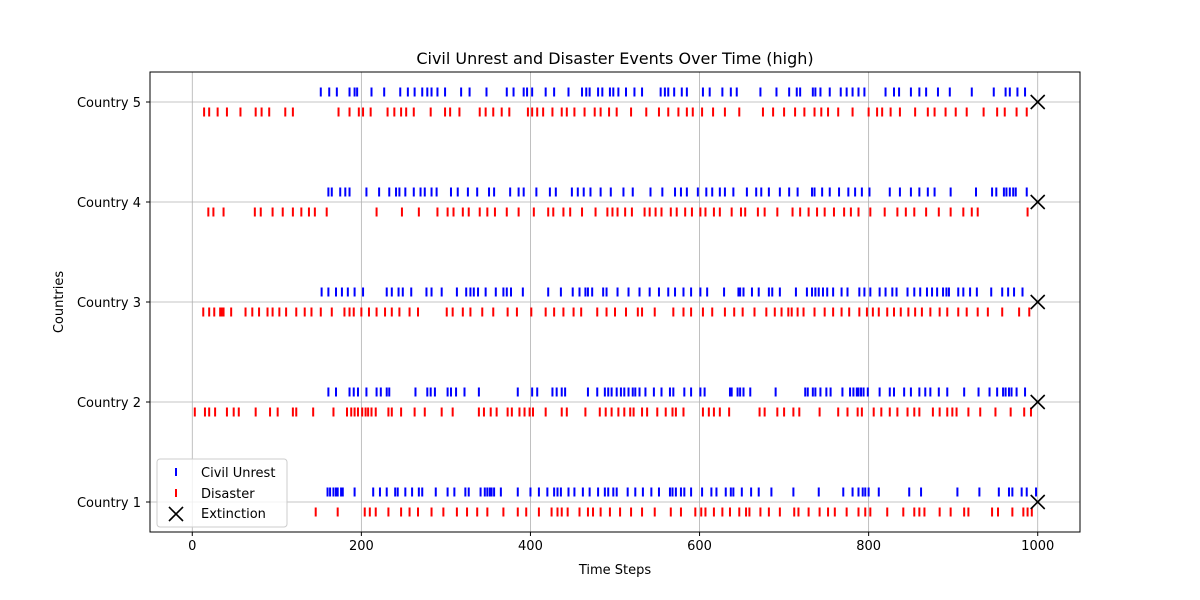 The width and height of the screenshot is (1200, 600). What do you see at coordinates (59, 302) in the screenshot?
I see `y-axis-label: Countries` at bounding box center [59, 302].